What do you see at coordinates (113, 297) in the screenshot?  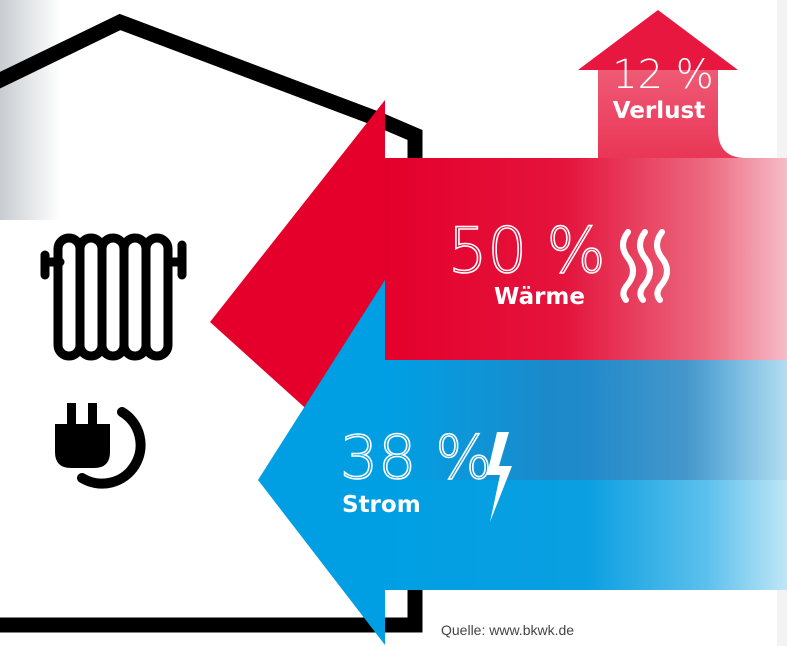 I see `radiator-icon` at bounding box center [113, 297].